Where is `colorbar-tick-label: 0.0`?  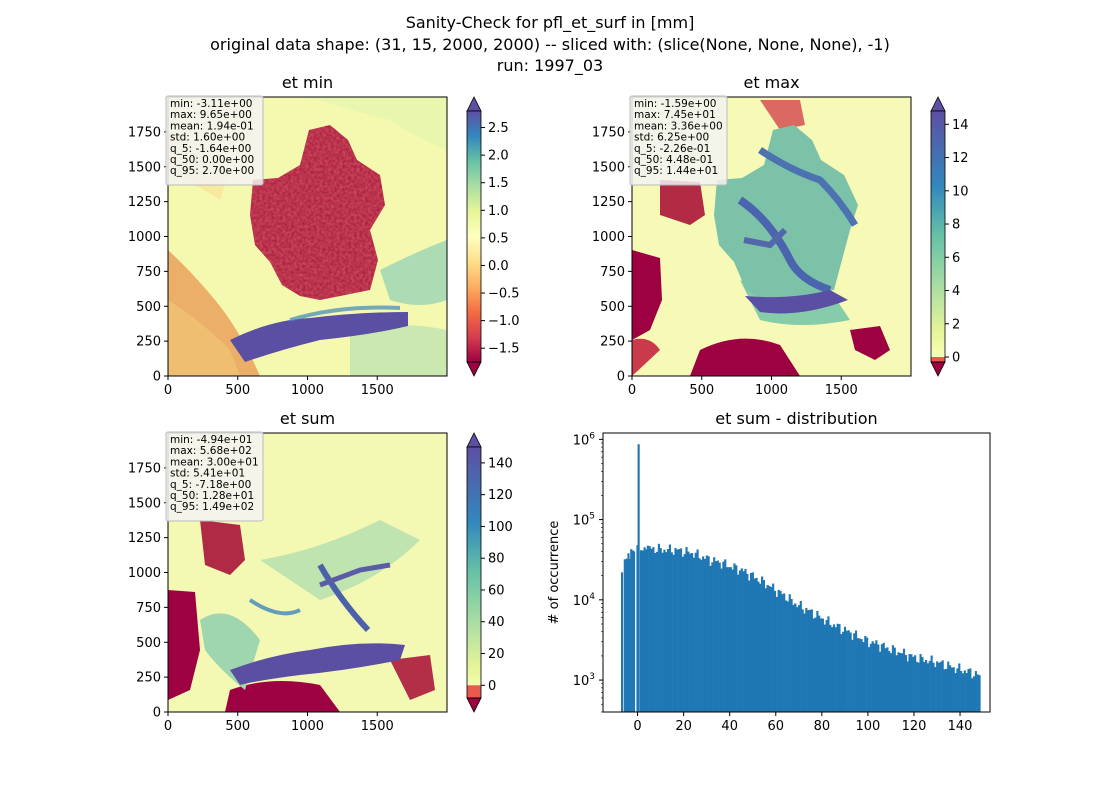
colorbar-tick-label: 0.0 is located at coordinates (498, 266).